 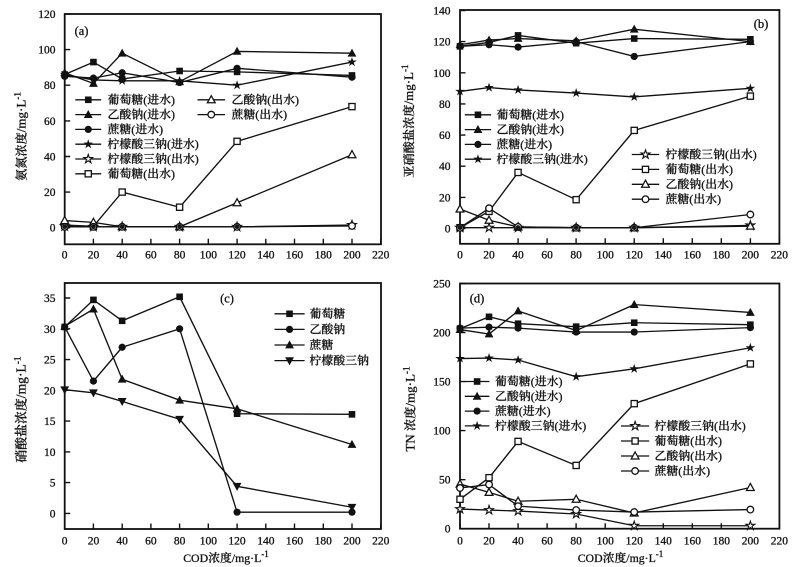 What do you see at coordinates (761, 24) in the screenshot?
I see `svg-text: (b)` at bounding box center [761, 24].